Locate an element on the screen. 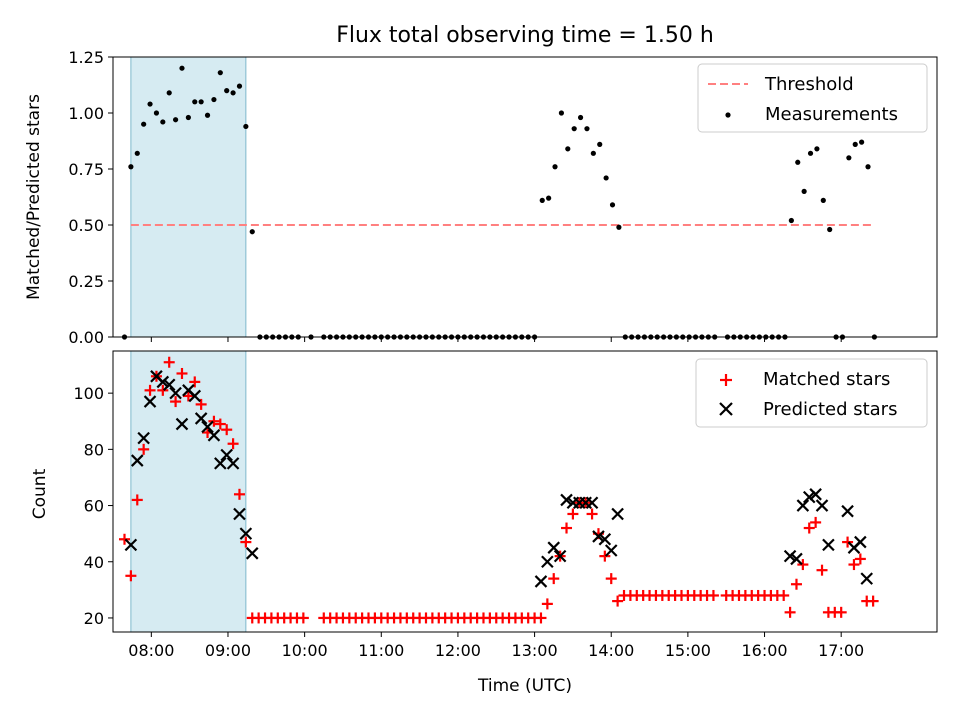  top-y-tick-label: 1.25 is located at coordinates (86, 57).